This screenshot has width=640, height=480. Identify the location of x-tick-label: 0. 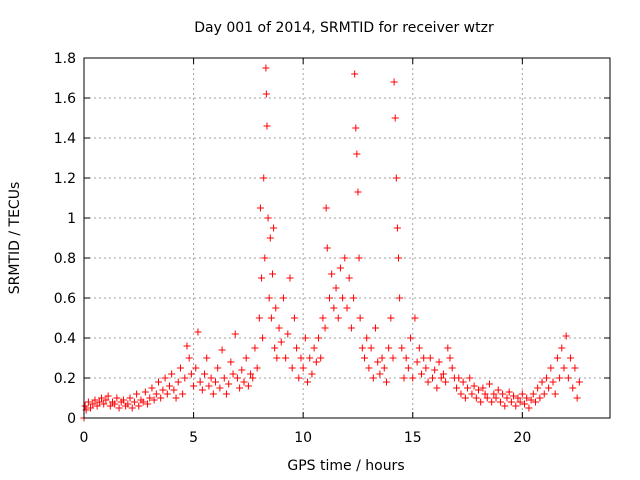
(84, 438).